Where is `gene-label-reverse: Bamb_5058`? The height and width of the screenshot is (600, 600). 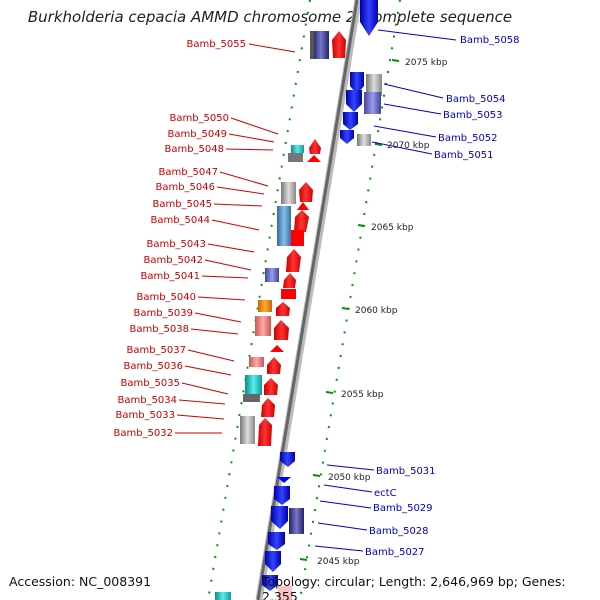
gene-label-reverse: Bamb_5058 is located at coordinates (490, 40).